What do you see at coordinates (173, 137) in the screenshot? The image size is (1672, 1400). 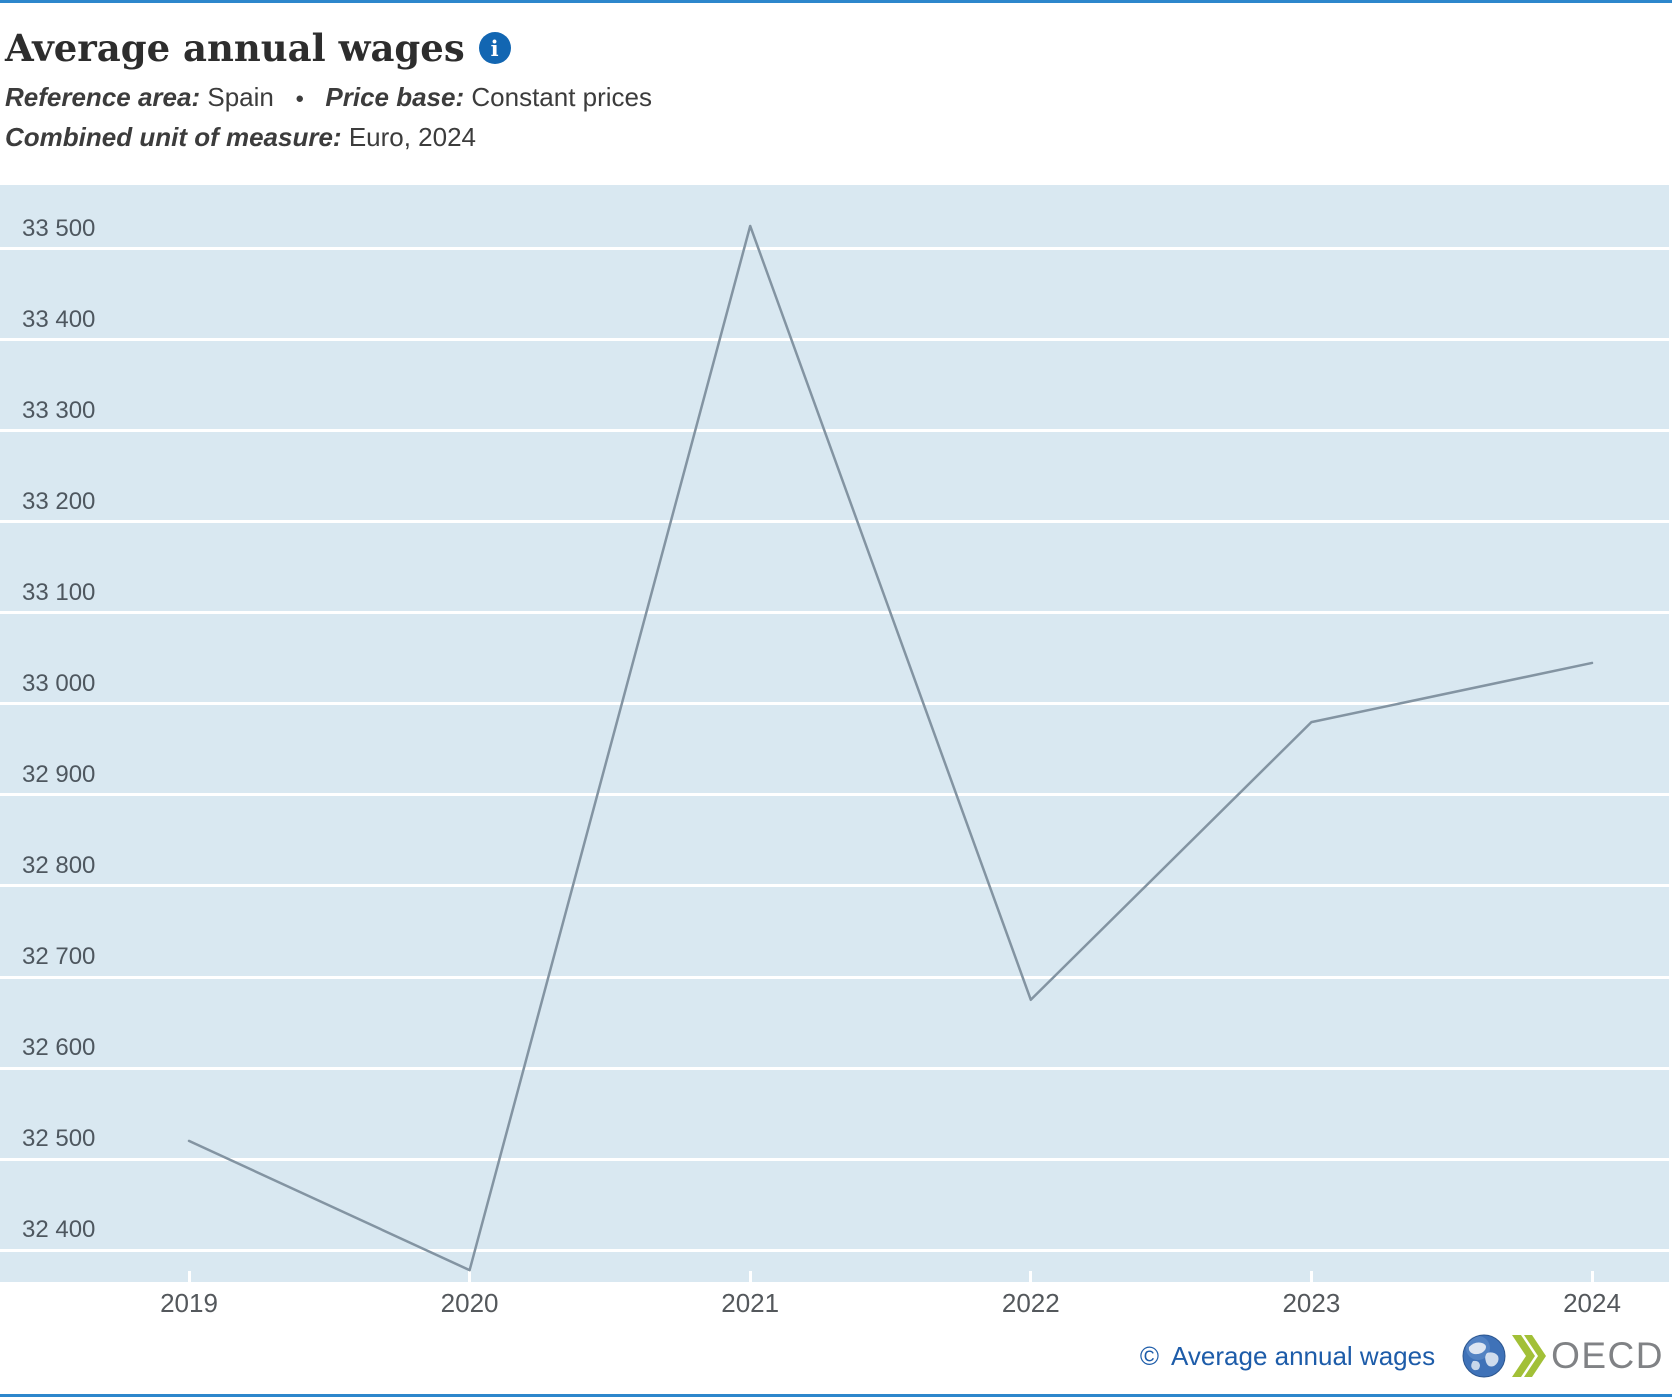 I see `unit-of-measure-label: Combined unit of measure:` at bounding box center [173, 137].